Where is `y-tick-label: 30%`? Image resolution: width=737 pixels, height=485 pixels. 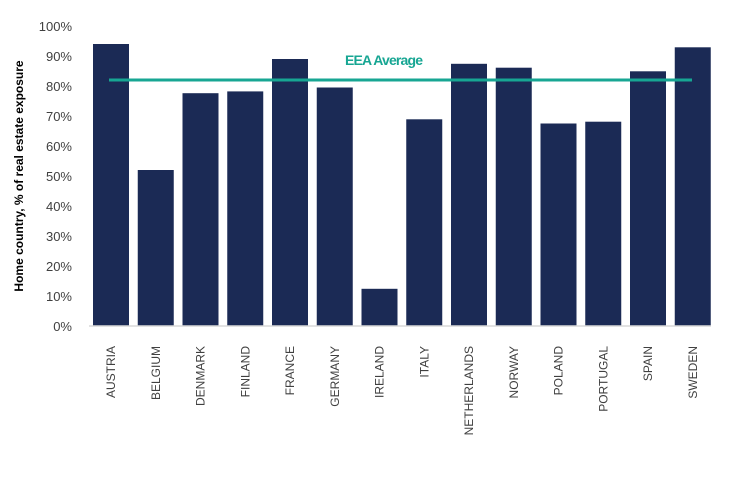
y-tick-label: 30% is located at coordinates (59, 236).